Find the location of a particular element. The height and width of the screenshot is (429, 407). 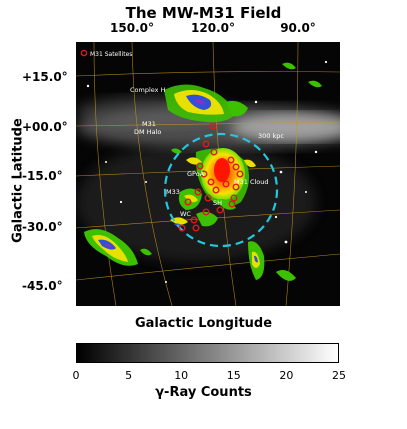

legend: M31 Satellites is located at coordinates (106, 53).